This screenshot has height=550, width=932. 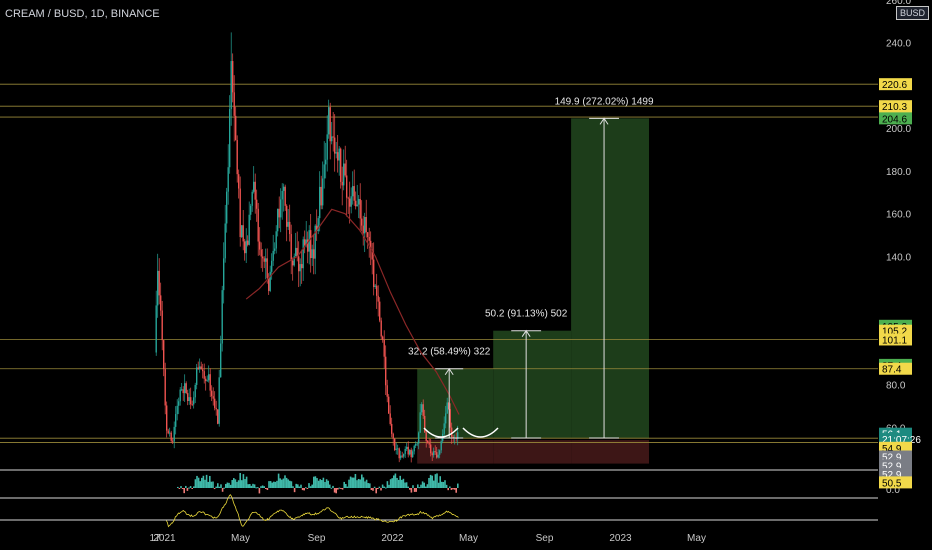 I want to click on y-tick-label-5: 160.0, so click(x=898, y=215).